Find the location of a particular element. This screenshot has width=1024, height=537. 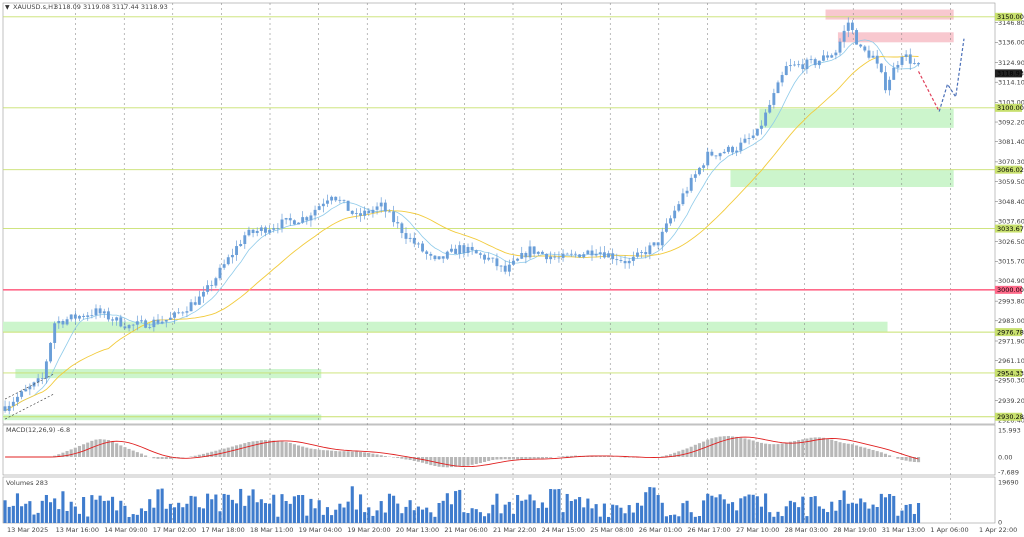

level-price-label: 2976.78 is located at coordinates (1010, 332).